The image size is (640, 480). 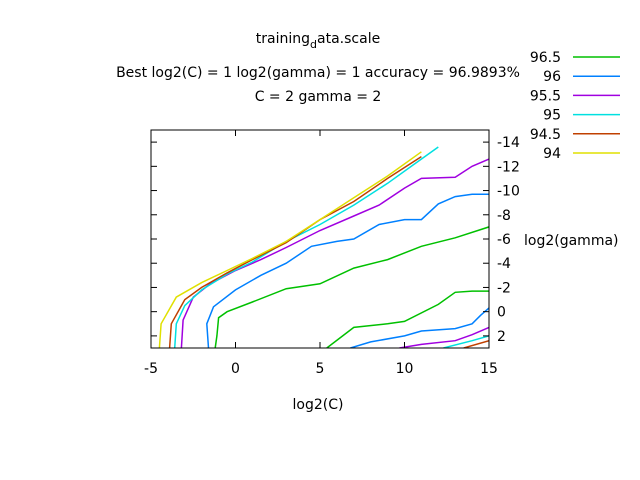 I want to click on contour-95.5-segment-2, so click(x=444, y=337).